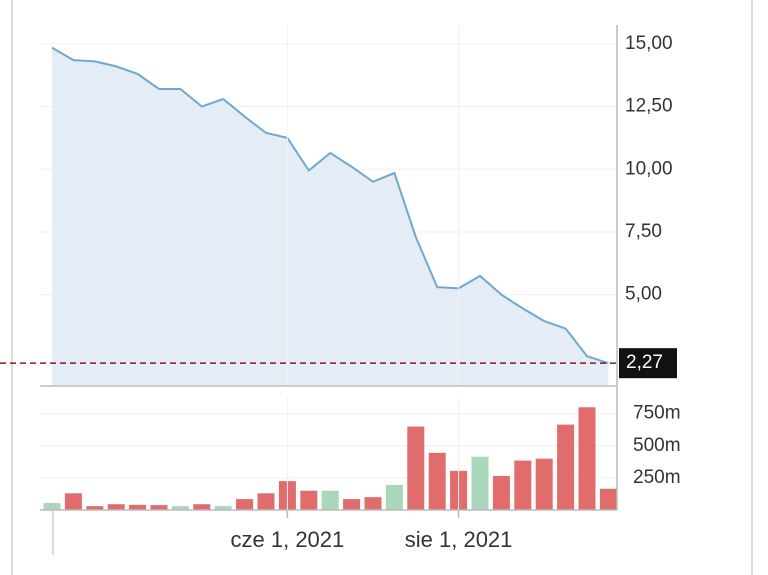  Describe the element at coordinates (657, 477) in the screenshot. I see `y-tick-label: 250m` at that location.